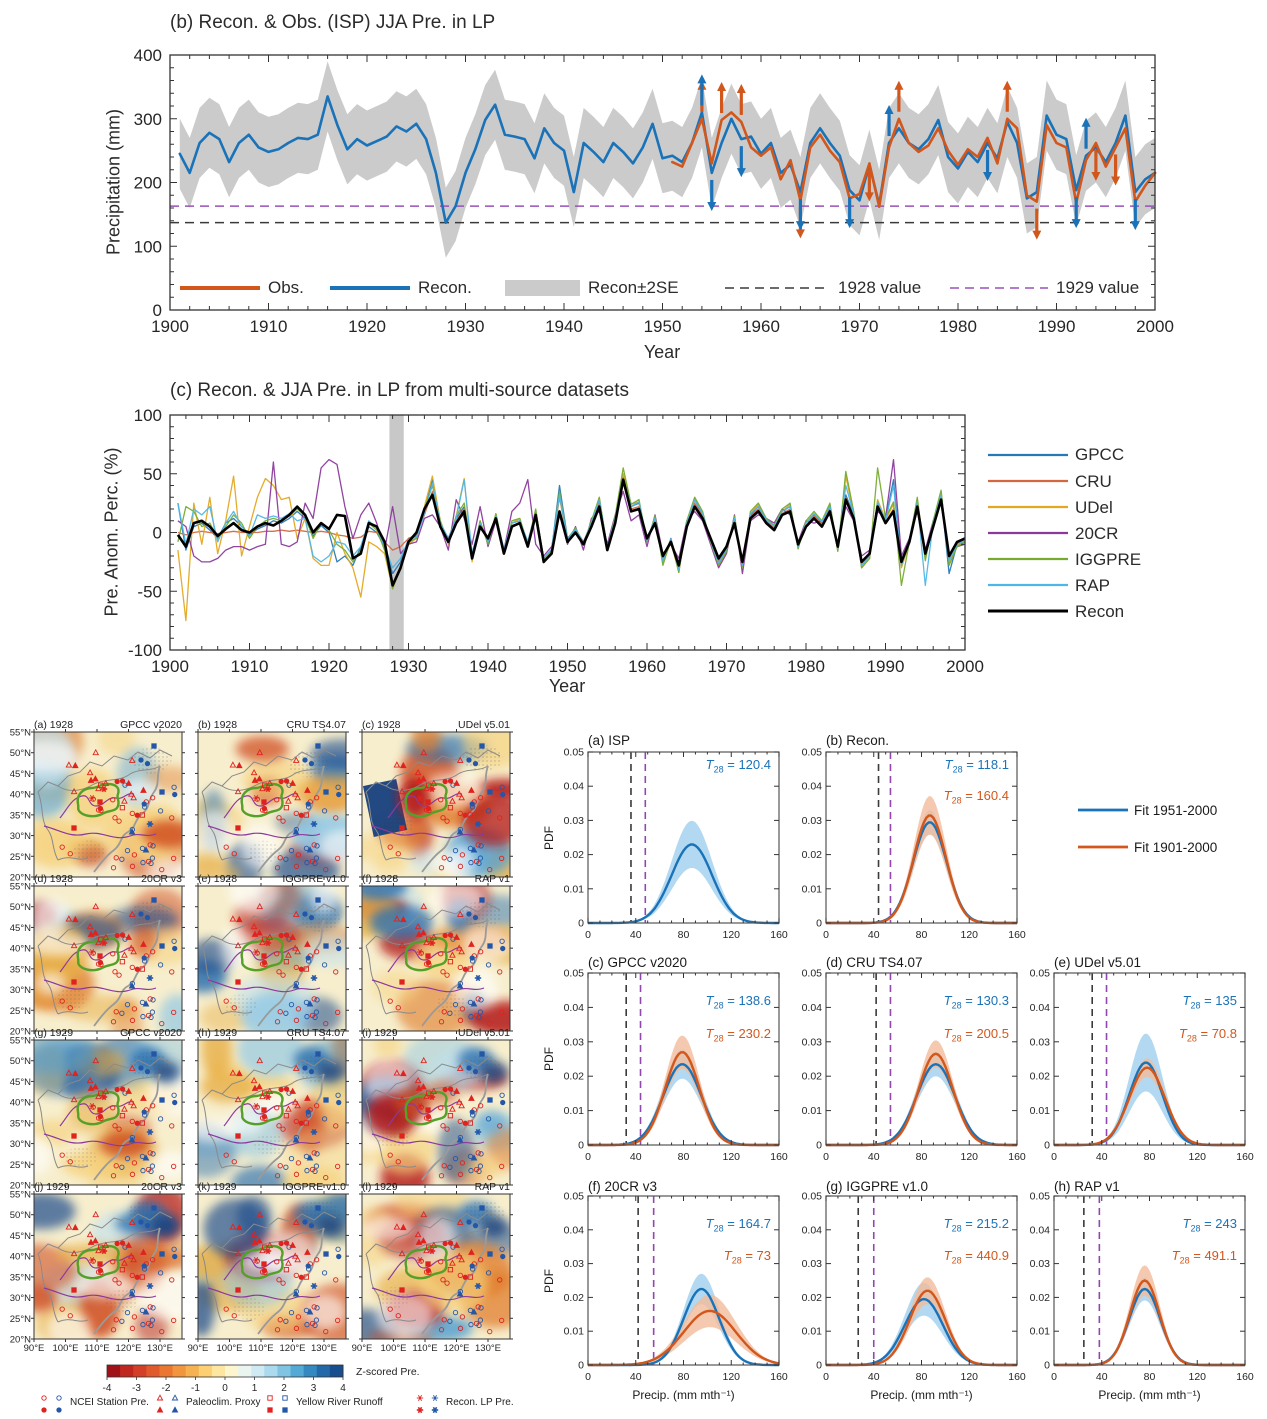 The image size is (1267, 1419). Describe the element at coordinates (1142, 1066) in the screenshot. I see `pdf-panel-5: 0 40 80 120 160 0 0.01 0.02 0.03 0.04 0.05` at that location.